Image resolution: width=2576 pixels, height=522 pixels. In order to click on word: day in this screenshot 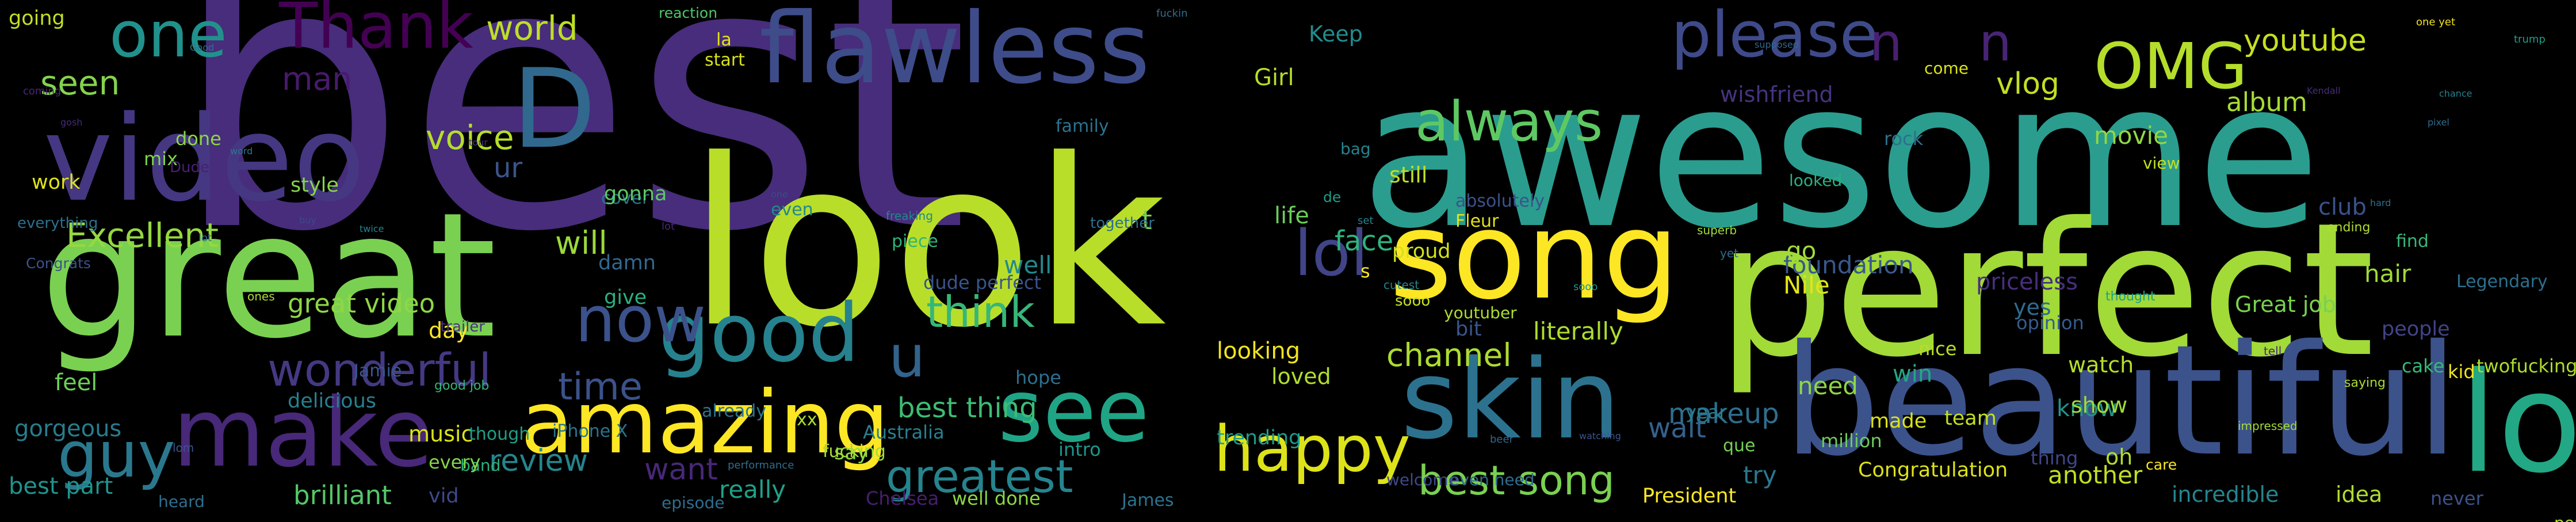, I will do `click(449, 331)`.